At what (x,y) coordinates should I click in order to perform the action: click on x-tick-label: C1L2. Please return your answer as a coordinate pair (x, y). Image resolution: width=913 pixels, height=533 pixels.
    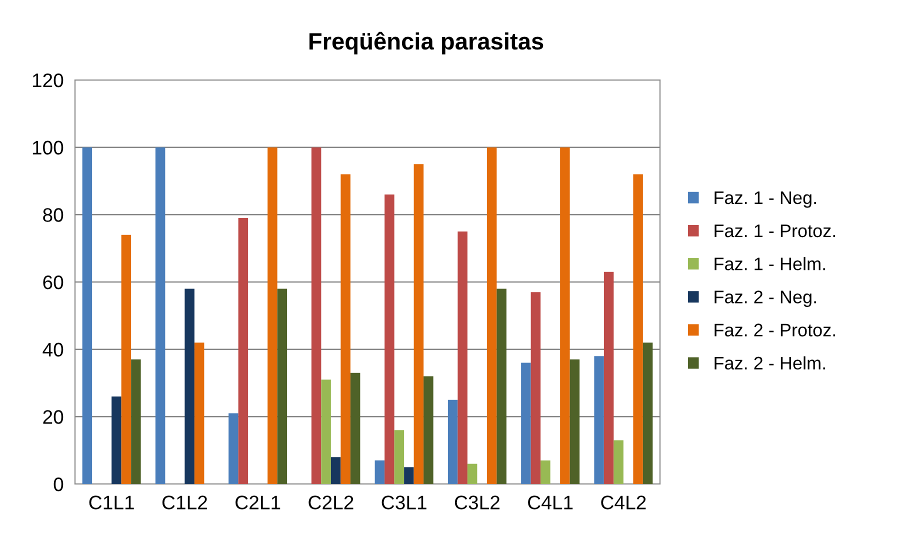
    Looking at the image, I should click on (184, 503).